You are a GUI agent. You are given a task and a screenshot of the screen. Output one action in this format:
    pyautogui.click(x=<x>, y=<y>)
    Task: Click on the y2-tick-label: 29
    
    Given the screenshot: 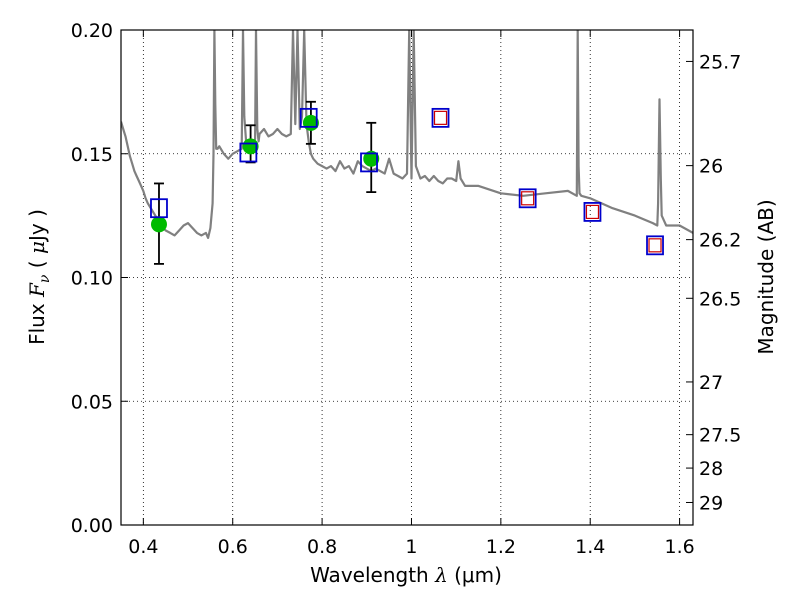 What is the action you would take?
    pyautogui.click(x=711, y=503)
    